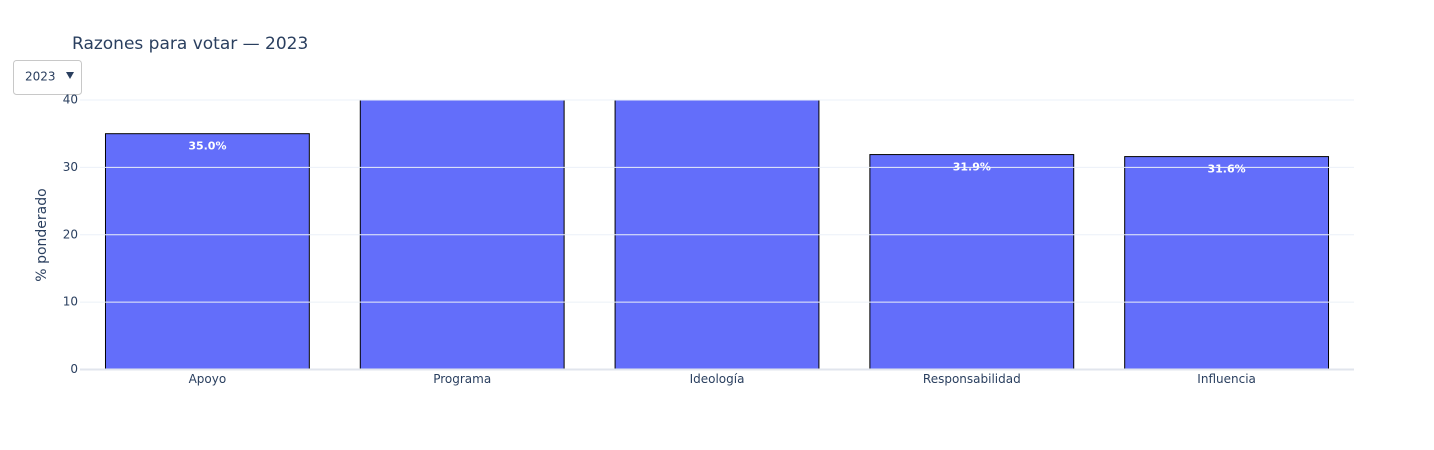 This screenshot has width=1434, height=450. I want to click on y-axis-title: % ponderado, so click(42, 234).